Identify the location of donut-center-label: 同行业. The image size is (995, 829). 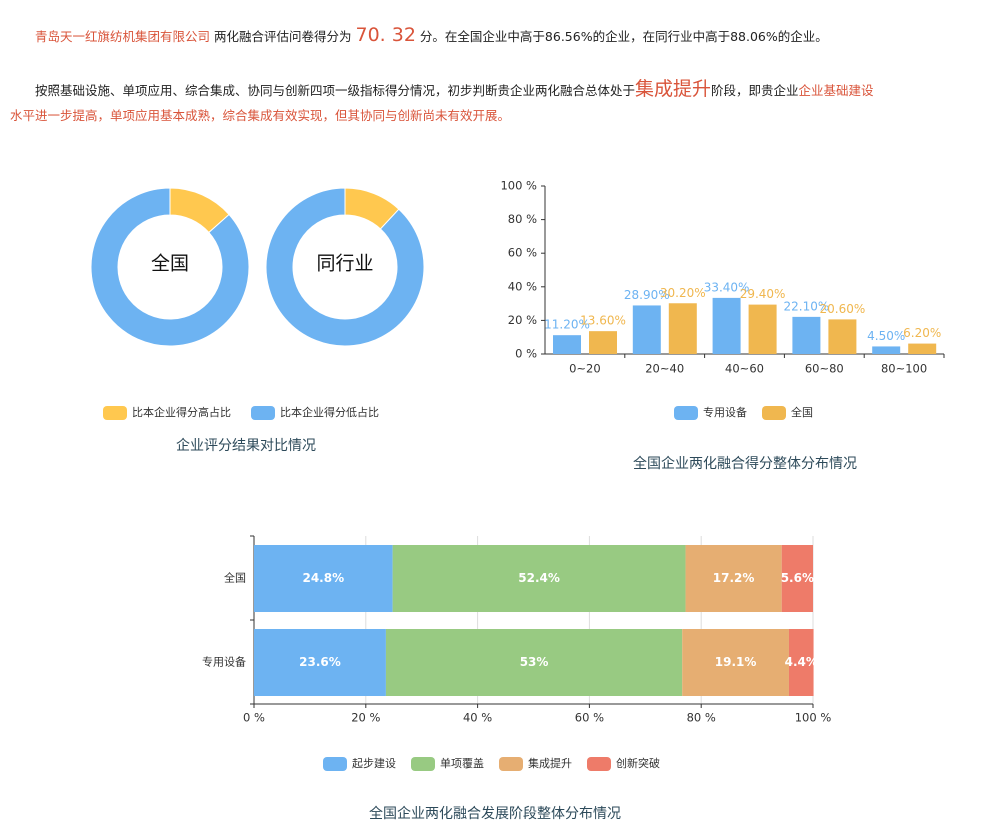
(344, 264).